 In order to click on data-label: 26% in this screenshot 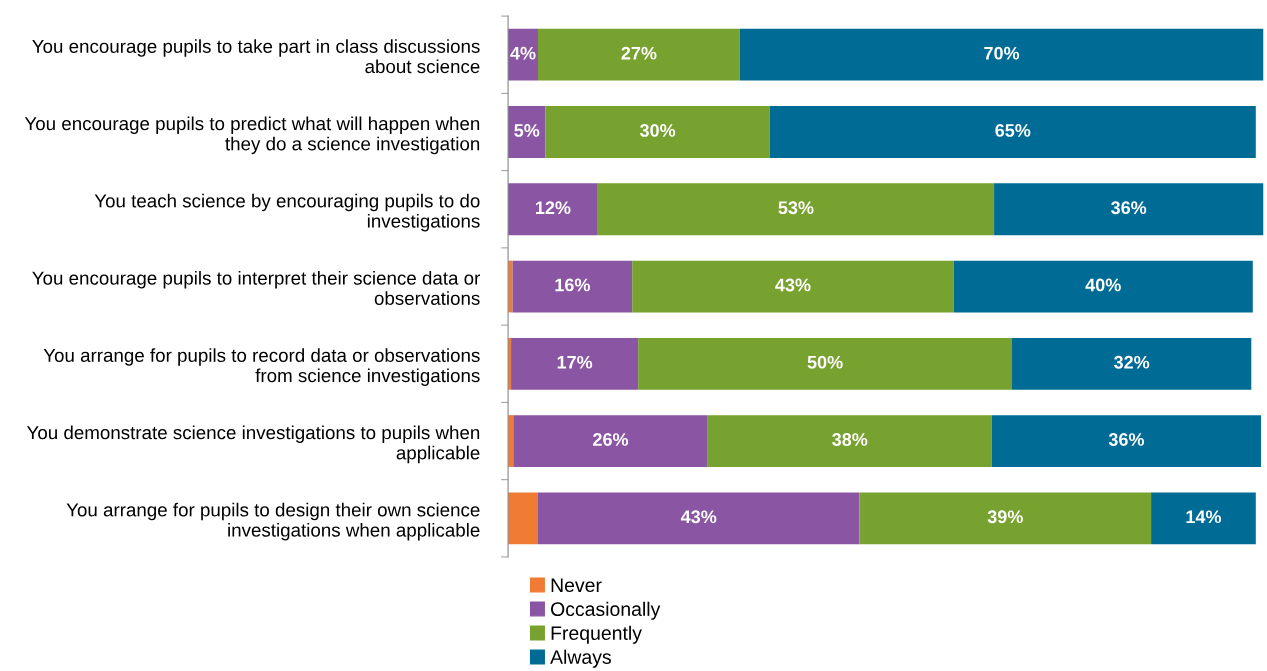, I will do `click(611, 439)`.